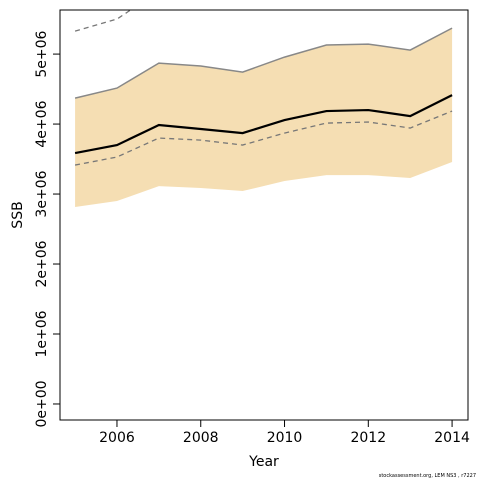 The image size is (480, 480). I want to click on x-tick-label: 2008, so click(201, 438).